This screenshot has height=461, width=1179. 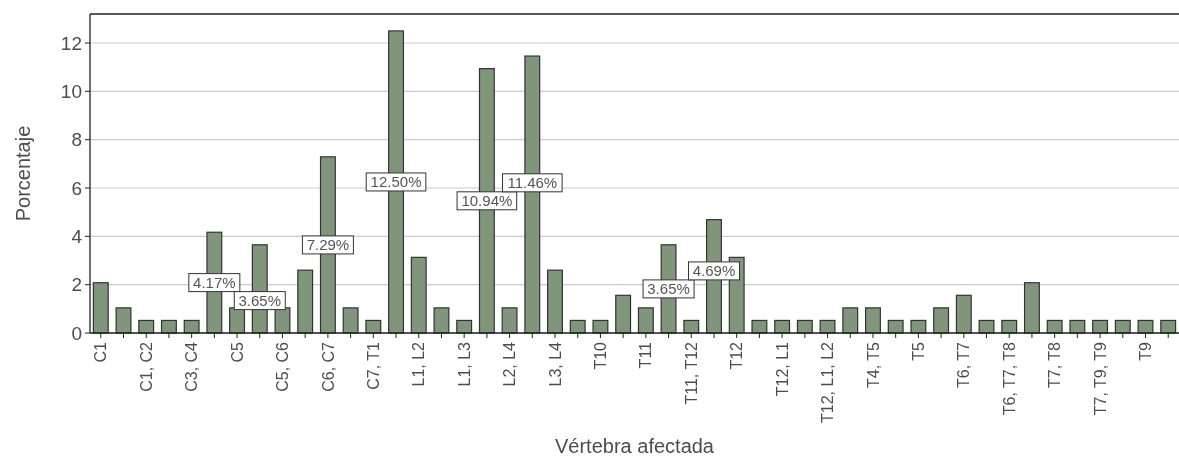 I want to click on x-tick-label: T7, T8, so click(x=1055, y=364).